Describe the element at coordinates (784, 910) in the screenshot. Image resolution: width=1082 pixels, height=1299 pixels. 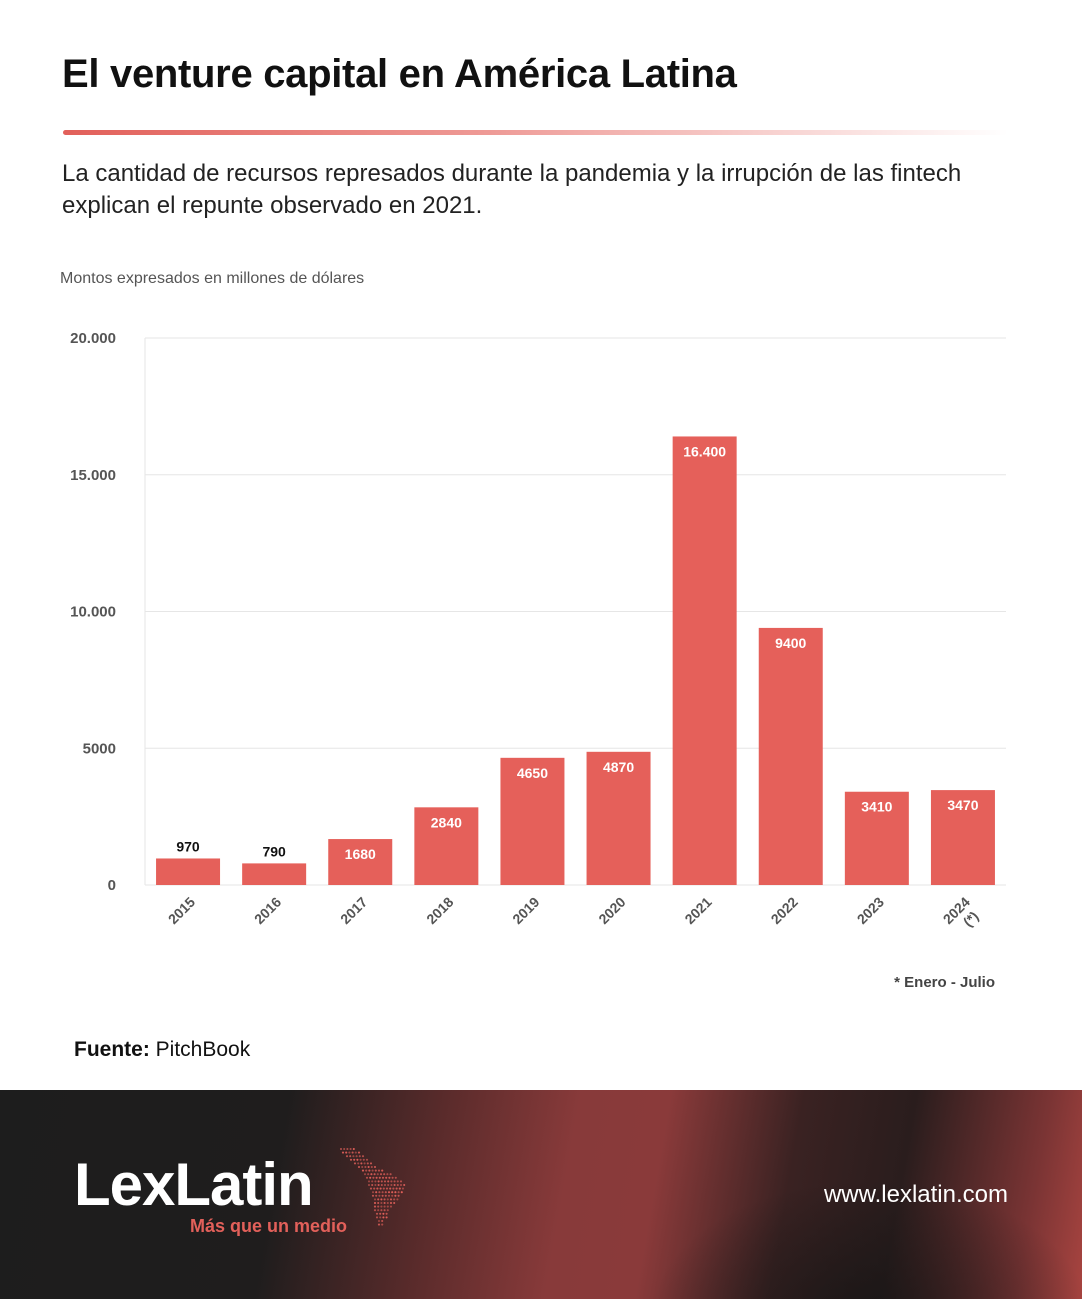
I see `x-tick-label: 2022` at that location.